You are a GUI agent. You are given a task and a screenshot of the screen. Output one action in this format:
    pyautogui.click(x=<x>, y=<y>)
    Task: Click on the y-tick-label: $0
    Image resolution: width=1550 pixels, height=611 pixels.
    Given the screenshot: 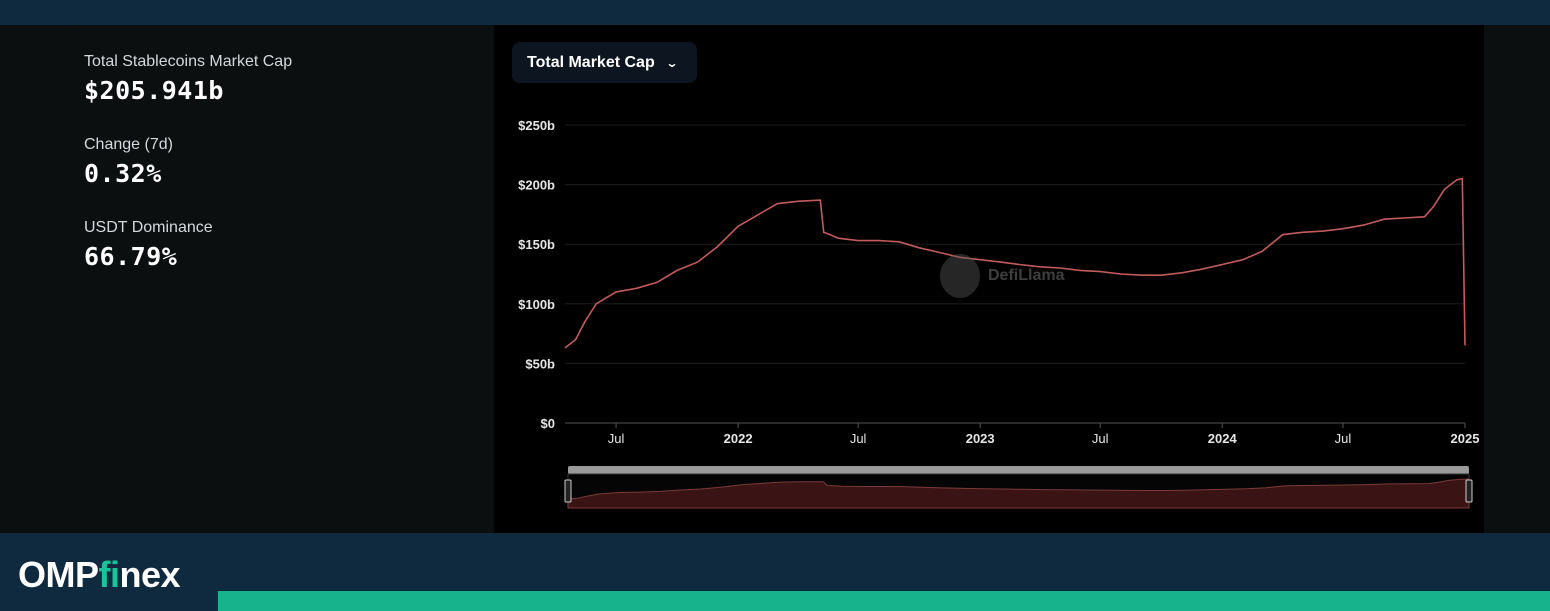 What is the action you would take?
    pyautogui.click(x=548, y=423)
    